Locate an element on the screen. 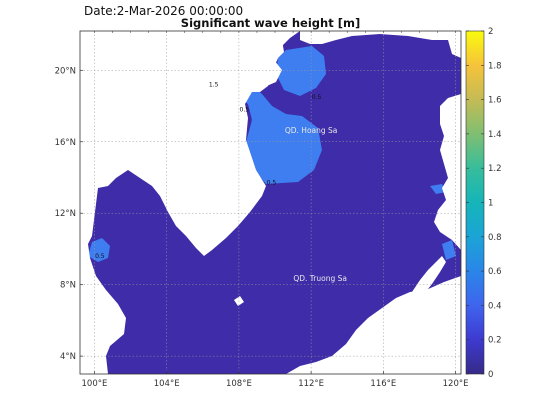 The image size is (560, 420). colorbar-tick-label: 2 is located at coordinates (490, 32).